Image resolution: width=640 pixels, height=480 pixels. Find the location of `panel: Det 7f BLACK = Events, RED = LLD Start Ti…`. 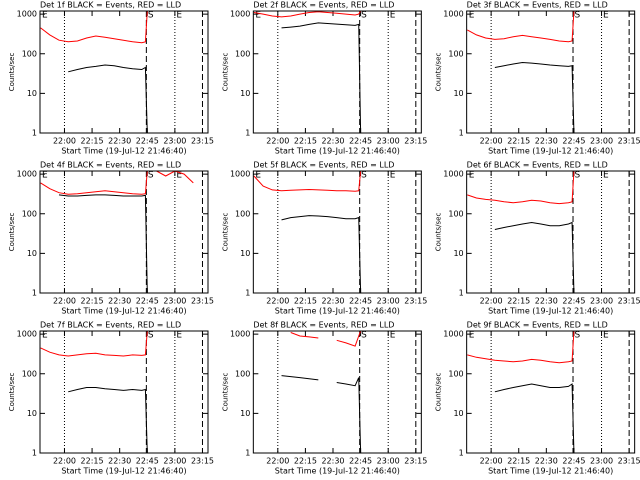

panel: Det 7f BLACK = Events, RED = LLD Start Ti… is located at coordinates (111, 398).